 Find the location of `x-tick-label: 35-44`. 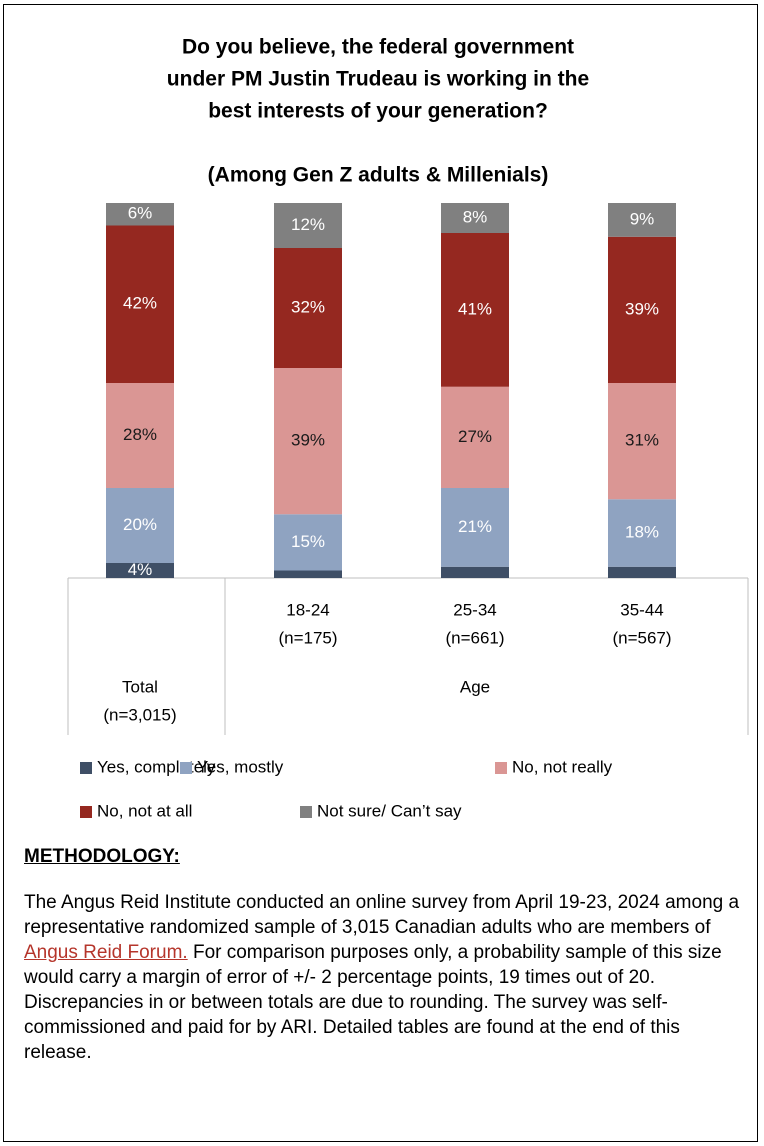

x-tick-label: 35-44 is located at coordinates (641, 609).